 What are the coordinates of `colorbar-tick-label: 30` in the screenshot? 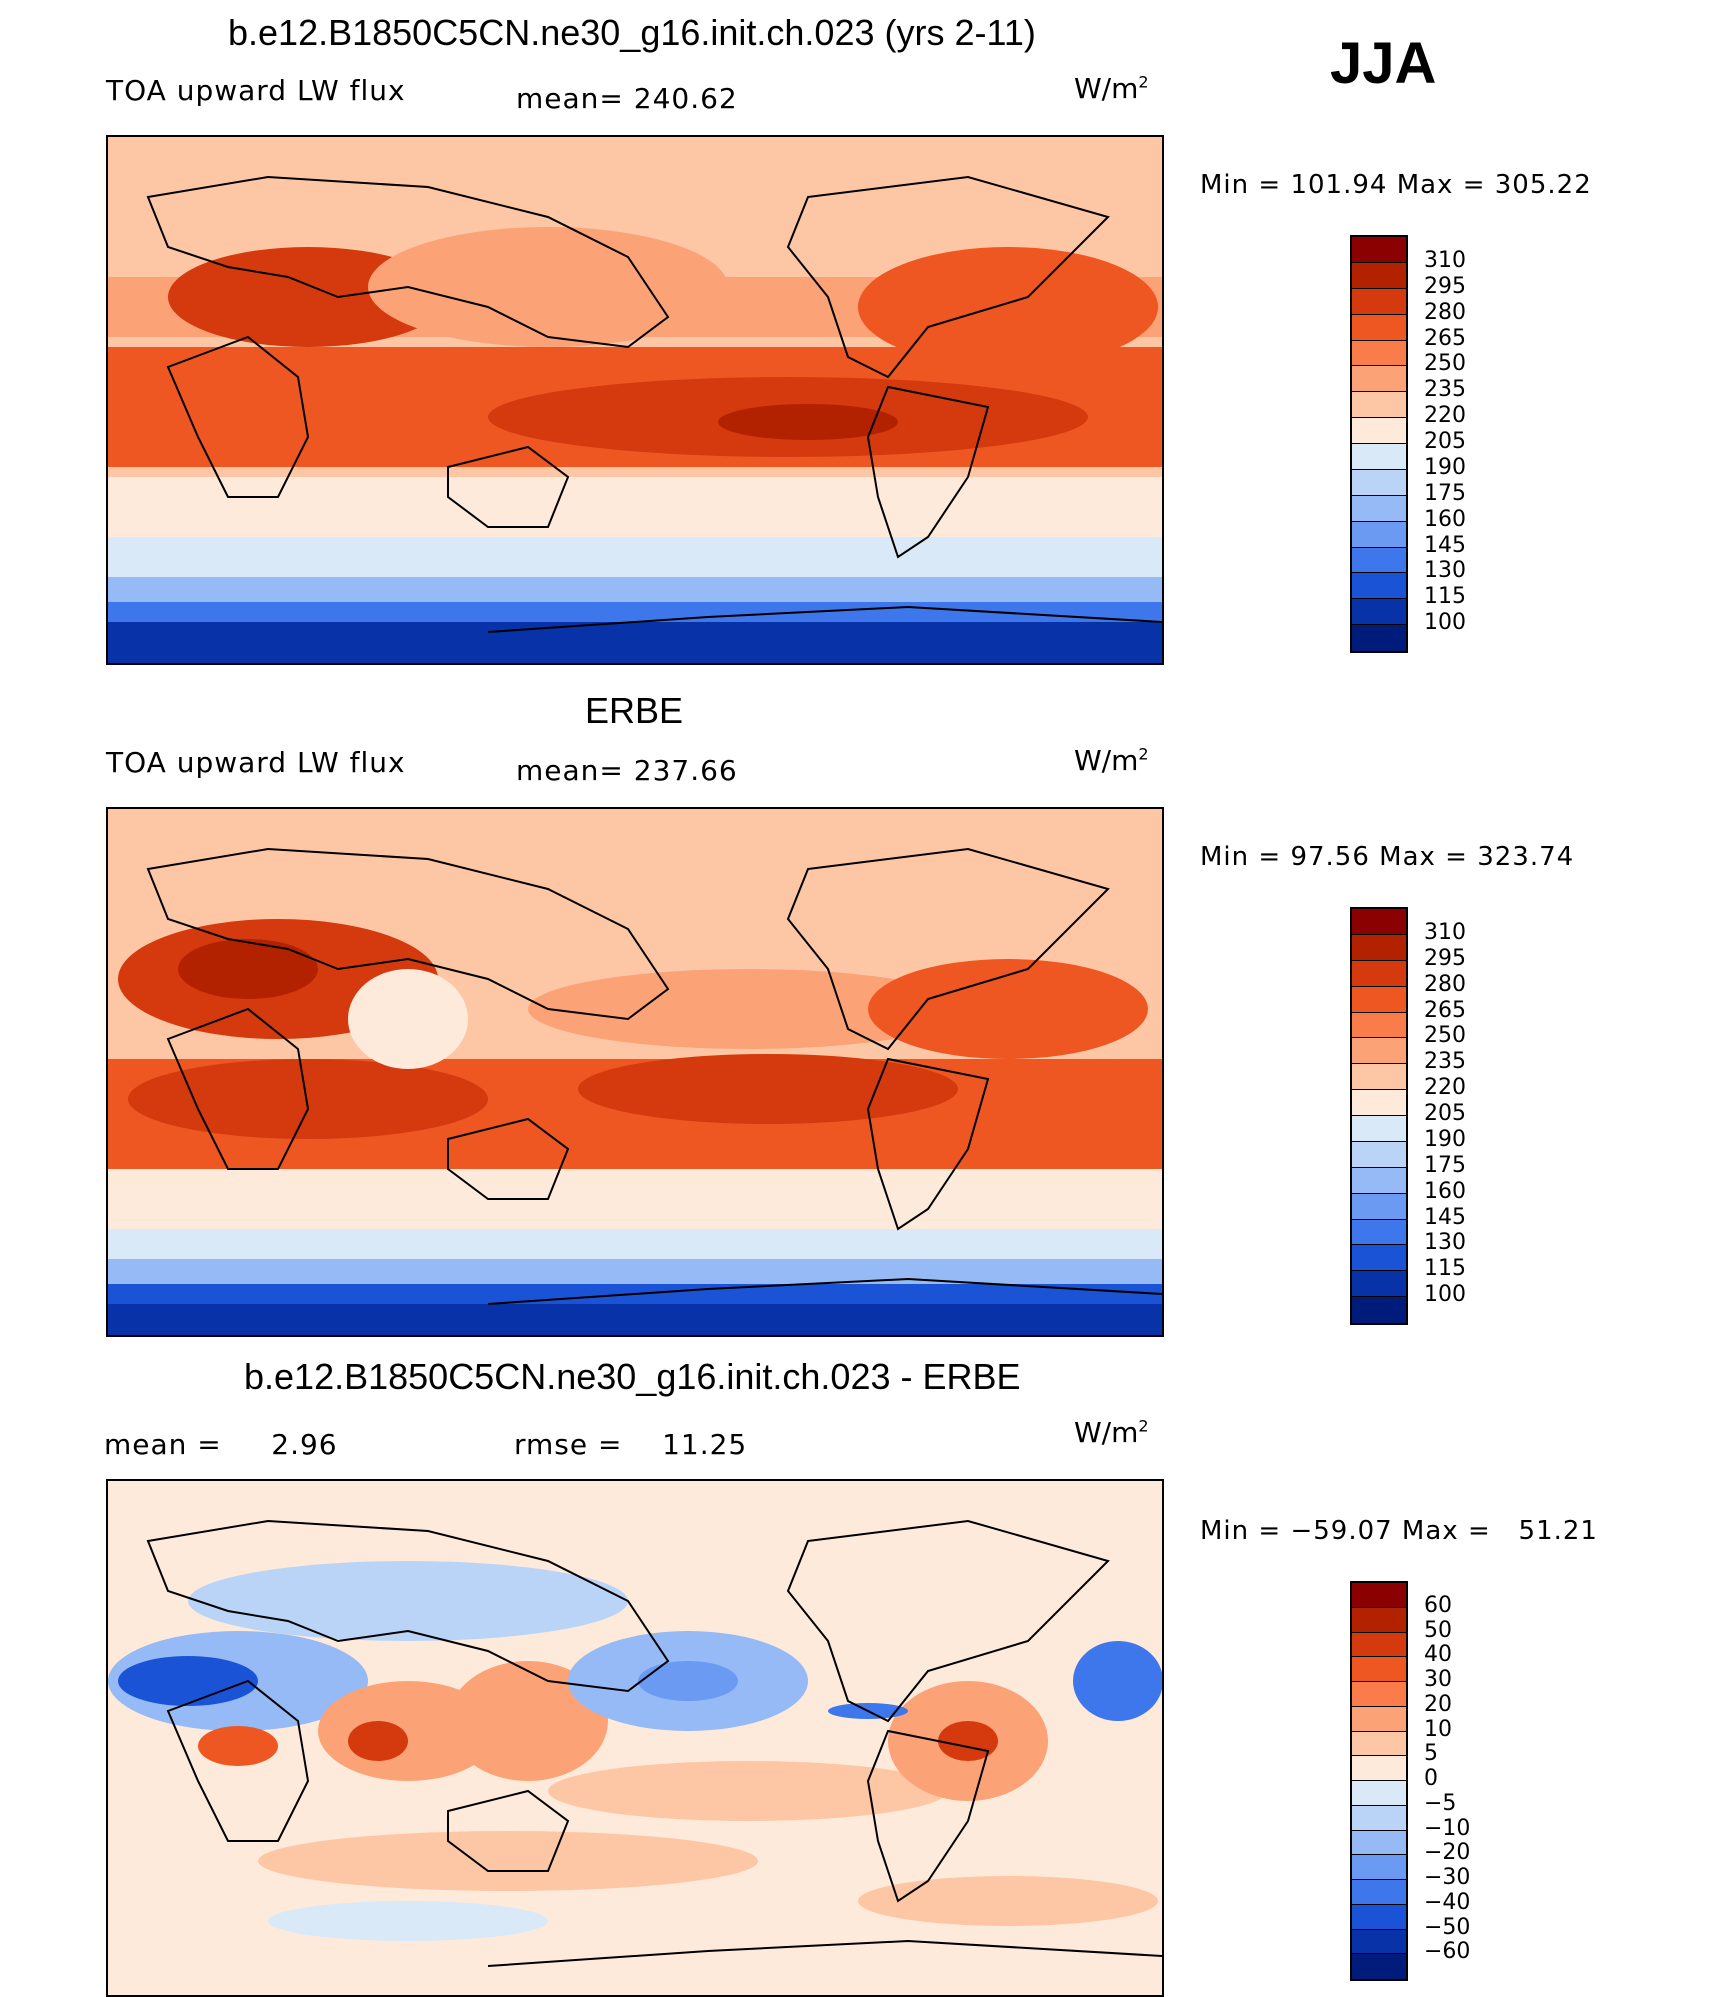 It's located at (1438, 1679).